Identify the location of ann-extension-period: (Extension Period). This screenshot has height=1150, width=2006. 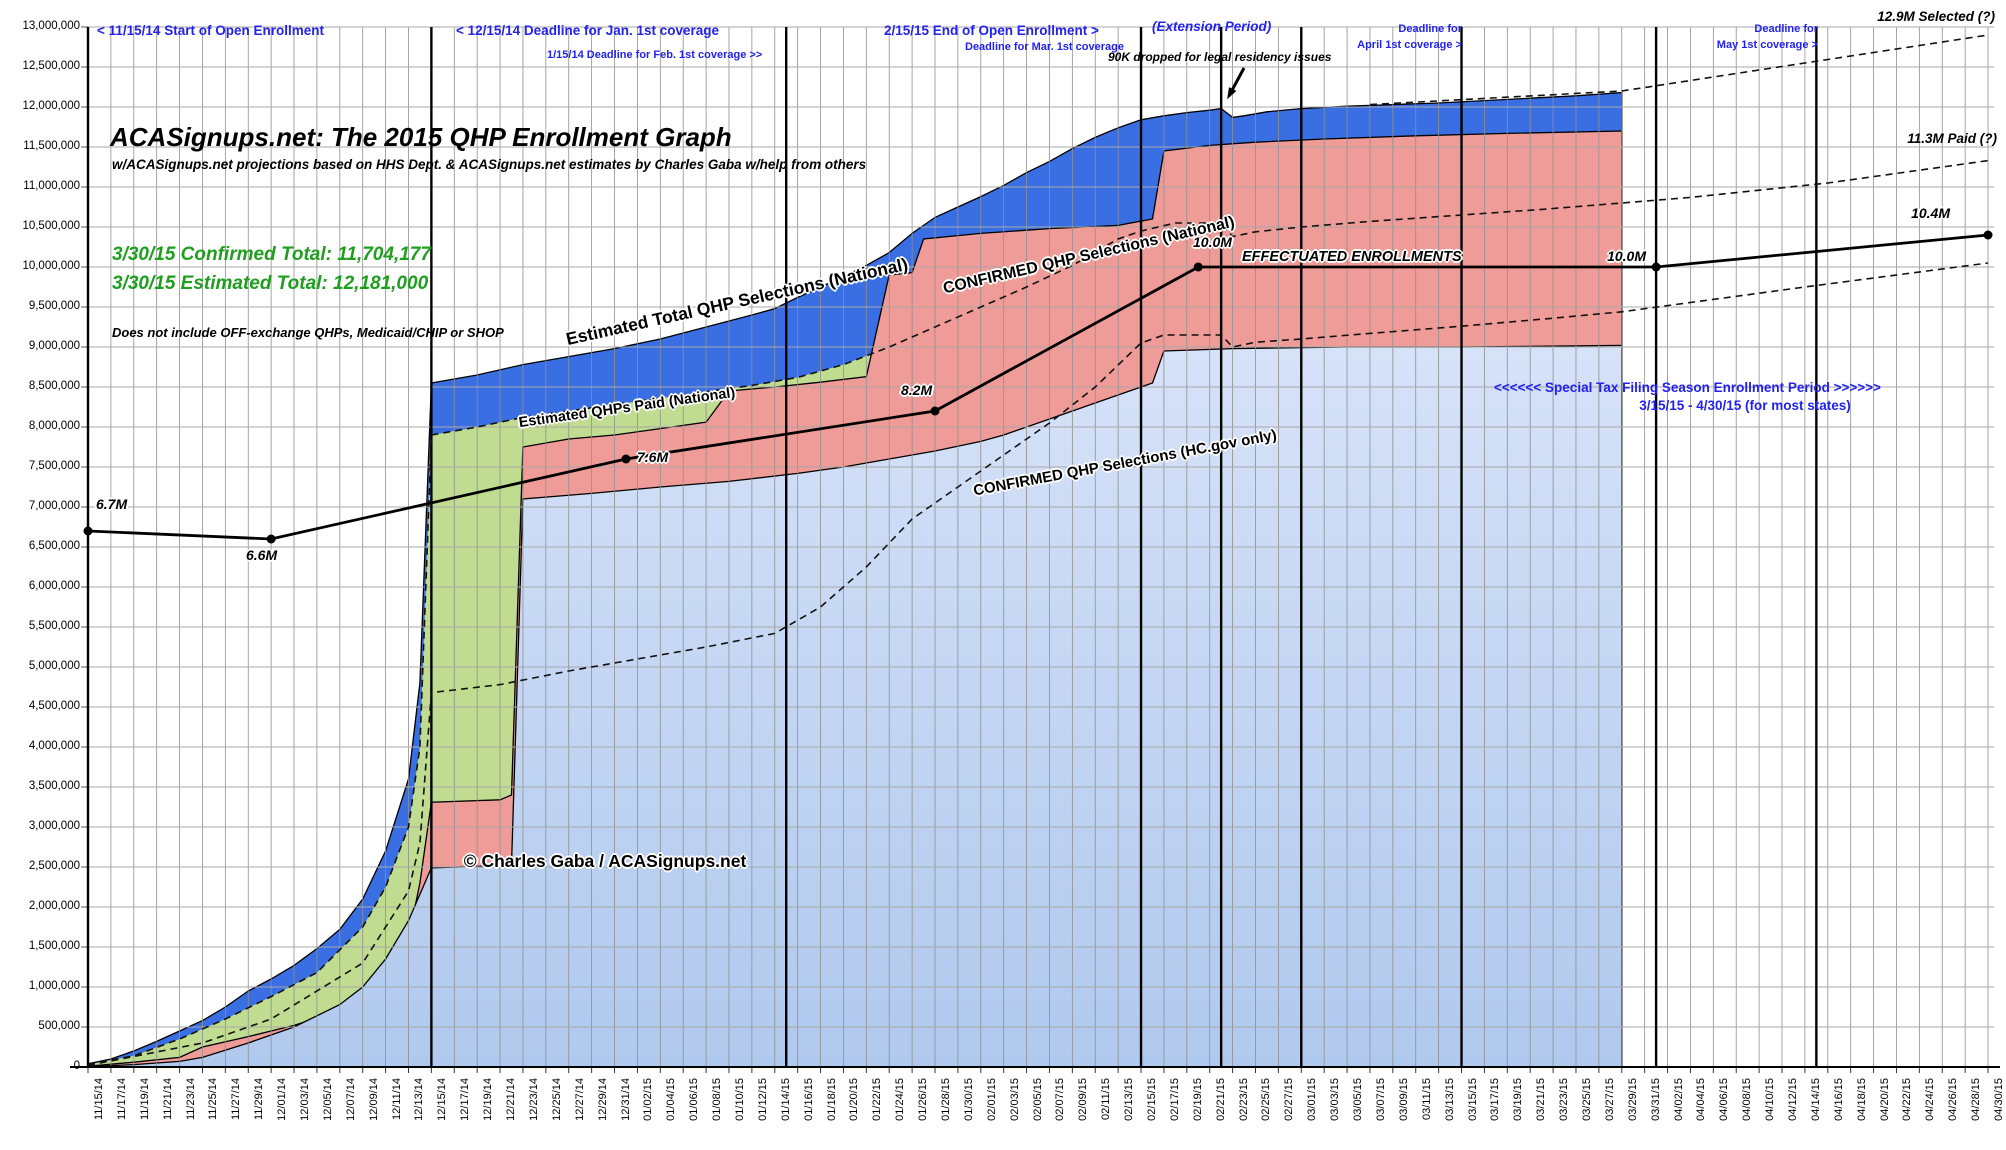
(1212, 26).